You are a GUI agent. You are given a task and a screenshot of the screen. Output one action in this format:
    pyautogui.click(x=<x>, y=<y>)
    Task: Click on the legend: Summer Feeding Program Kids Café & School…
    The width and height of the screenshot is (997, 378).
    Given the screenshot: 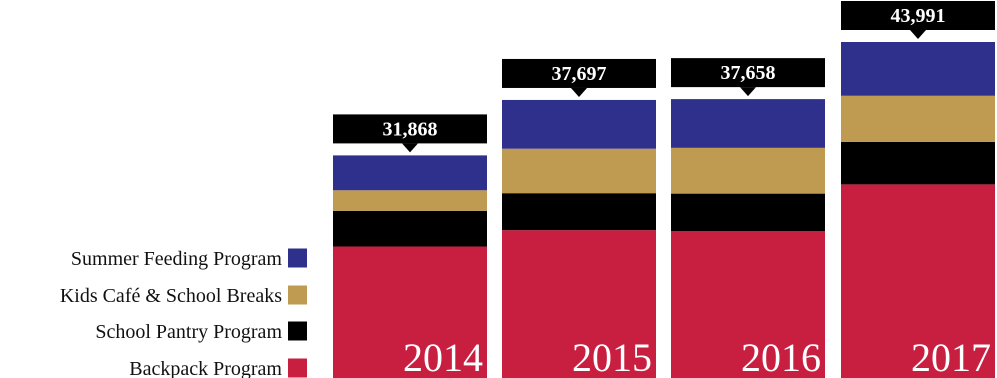 What is the action you would take?
    pyautogui.click(x=183, y=313)
    